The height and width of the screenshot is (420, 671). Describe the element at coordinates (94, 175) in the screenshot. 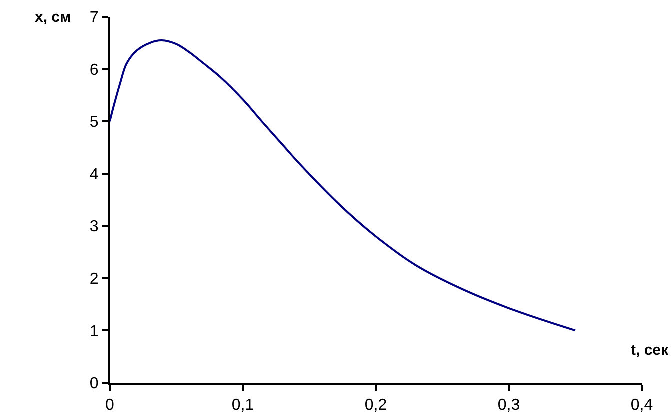

I see `y-tick-label: 4` at that location.